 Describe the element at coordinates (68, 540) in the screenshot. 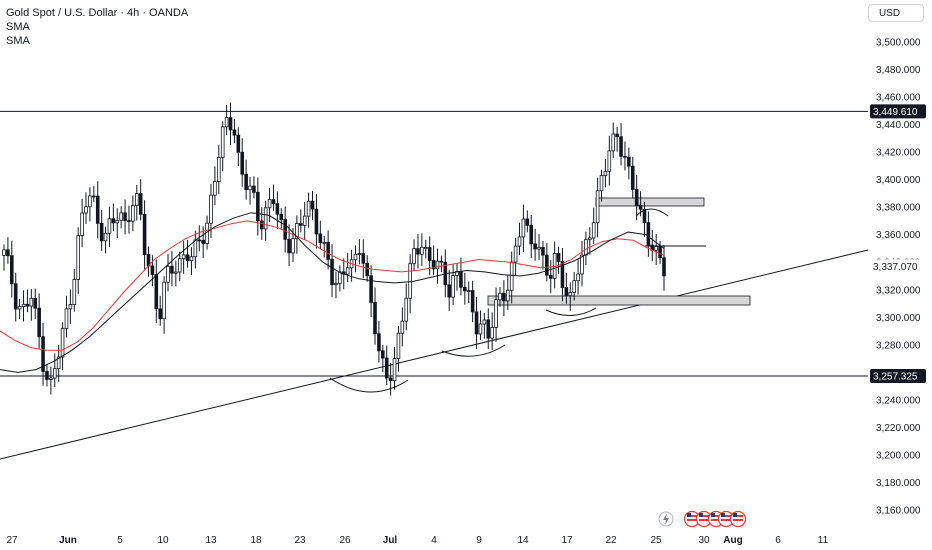

I see `time-tick-label: Jun` at that location.